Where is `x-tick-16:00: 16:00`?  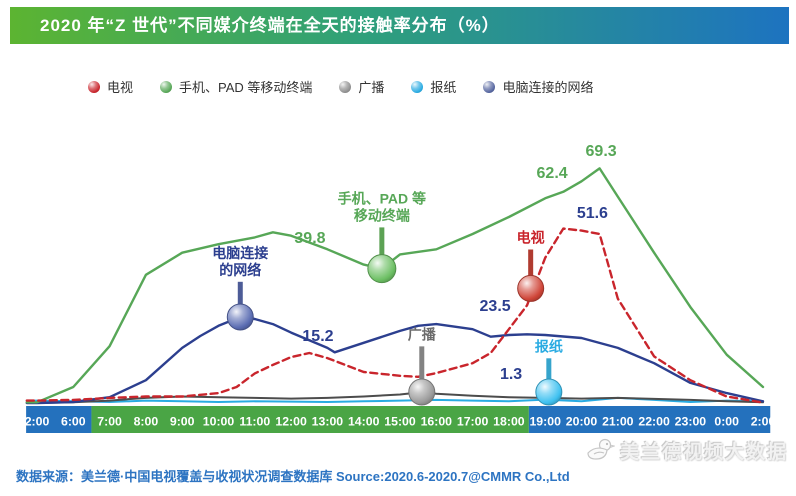
x-tick-16:00: 16:00 is located at coordinates (437, 422).